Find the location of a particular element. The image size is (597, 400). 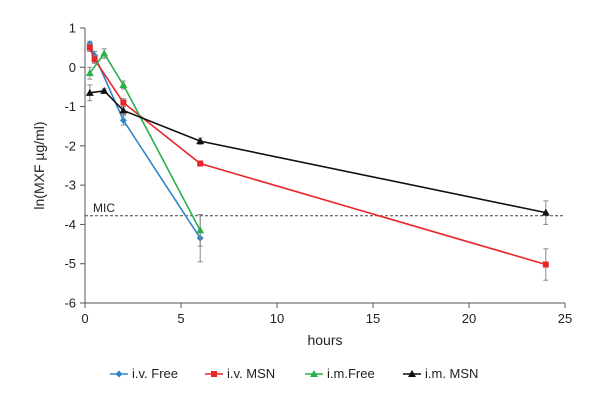

x-tick-label: 0 is located at coordinates (84, 318).